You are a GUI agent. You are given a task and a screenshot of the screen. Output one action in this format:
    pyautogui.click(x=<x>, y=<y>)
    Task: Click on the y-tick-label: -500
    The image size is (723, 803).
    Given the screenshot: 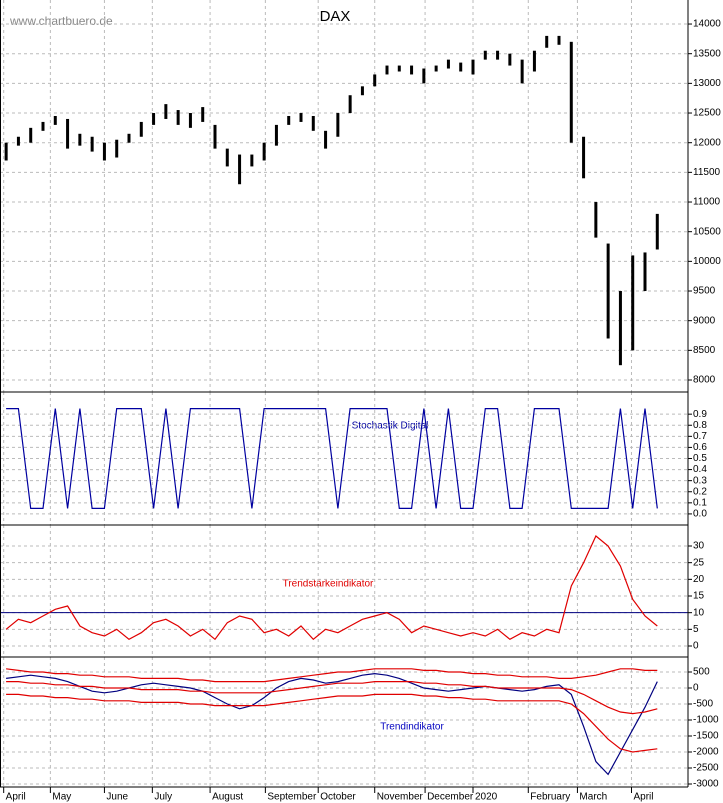 What is the action you would take?
    pyautogui.click(x=703, y=704)
    